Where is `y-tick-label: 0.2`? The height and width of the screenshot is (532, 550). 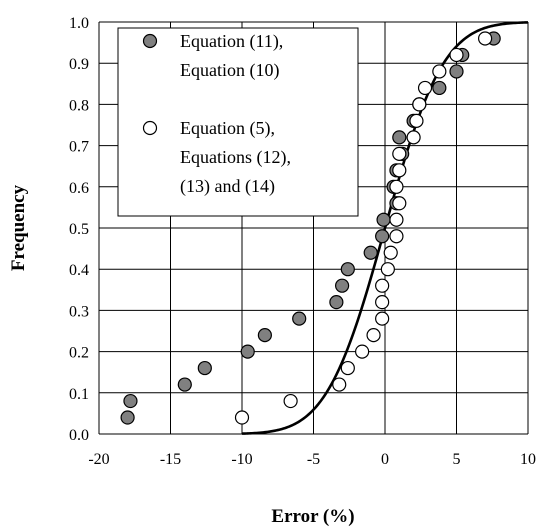
y-tick-label: 0.2 is located at coordinates (79, 353).